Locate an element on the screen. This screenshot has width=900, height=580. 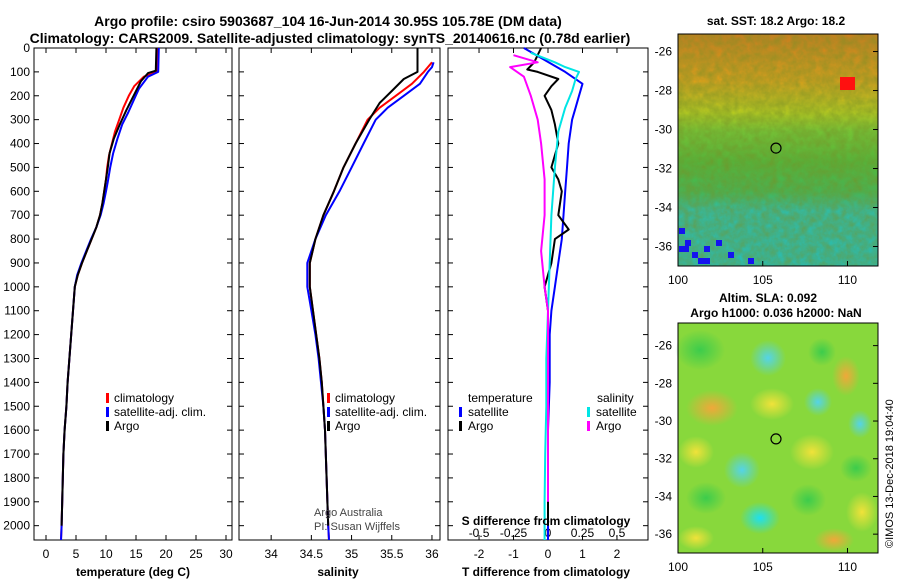
temperature-legend: climatology satellite-adj. clim. Argo is located at coordinates (156, 412).